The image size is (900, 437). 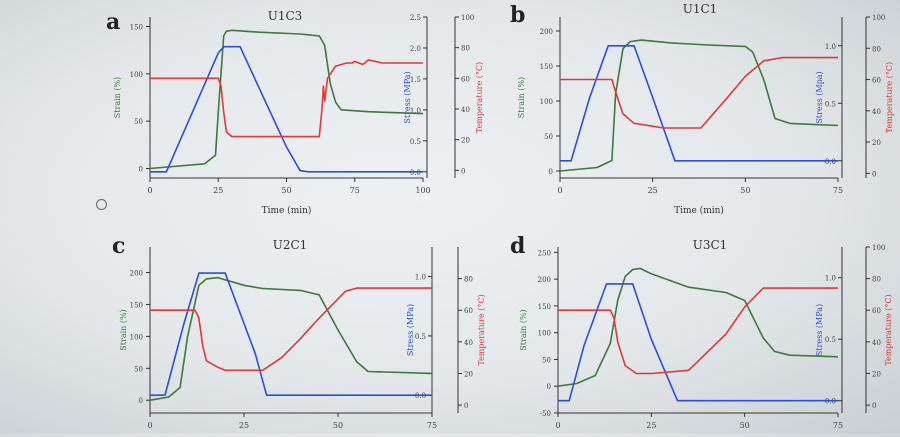 What do you see at coordinates (415, 49) in the screenshot?
I see `stress-tick-label: 2.0` at bounding box center [415, 49].